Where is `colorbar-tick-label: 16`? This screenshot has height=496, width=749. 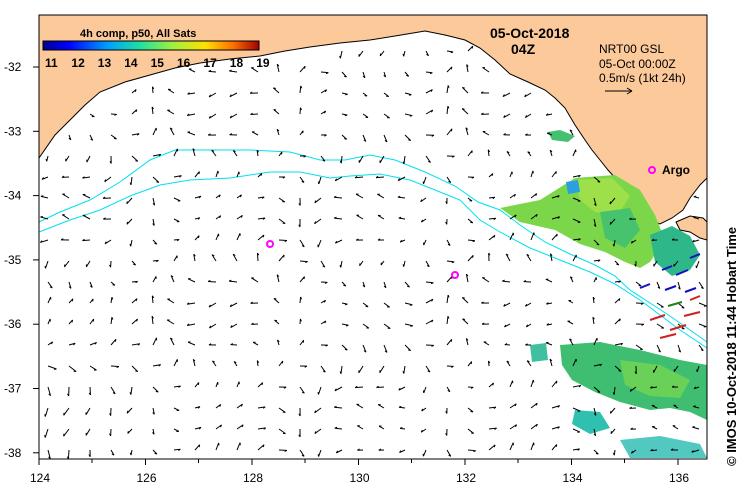
colorbar-tick-label: 16 is located at coordinates (184, 63).